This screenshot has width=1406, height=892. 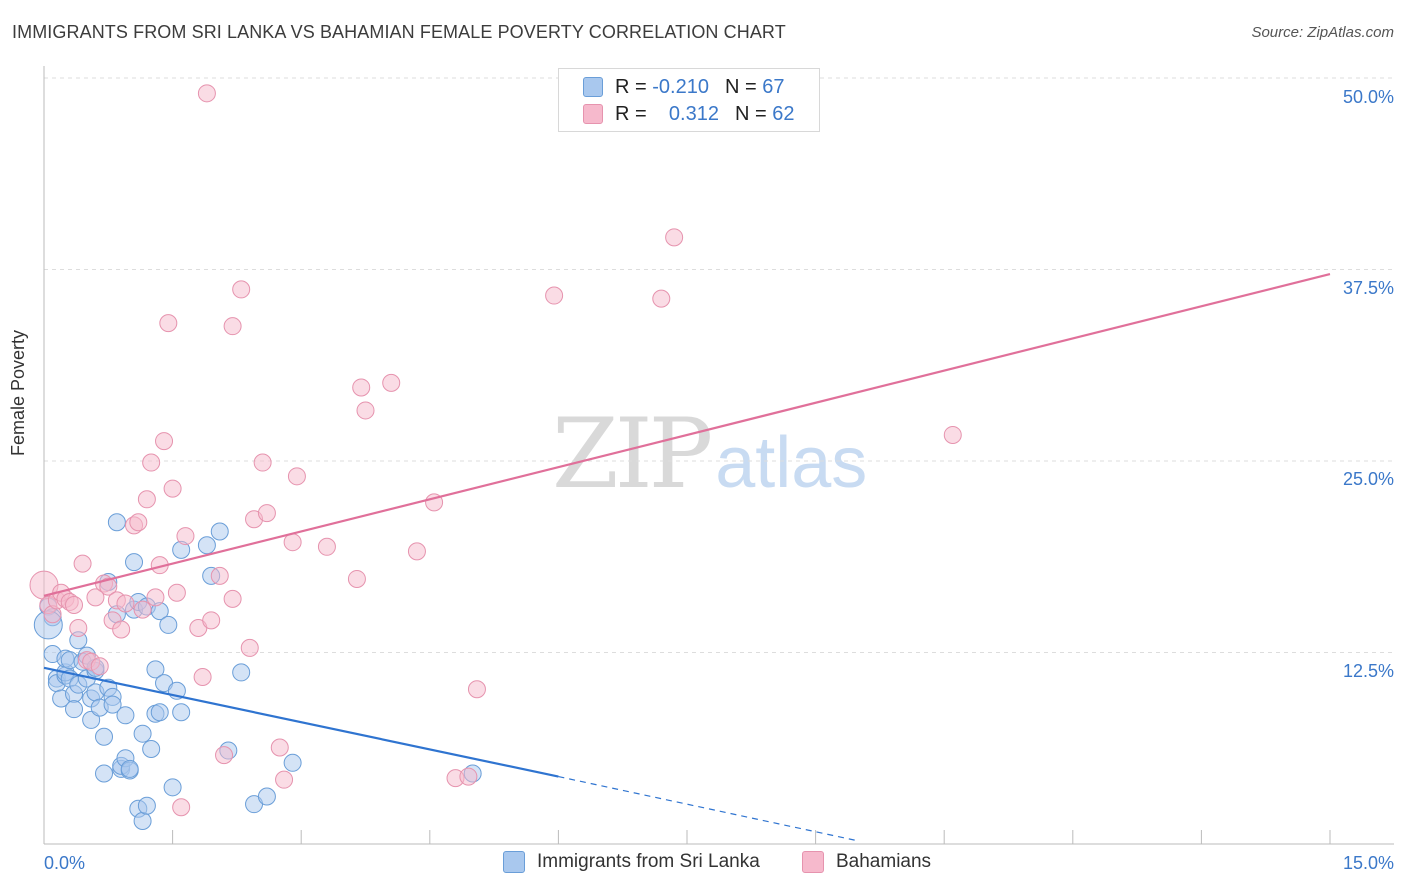 I want to click on chart-source: Source: ZipAtlas.com, so click(x=1322, y=32).